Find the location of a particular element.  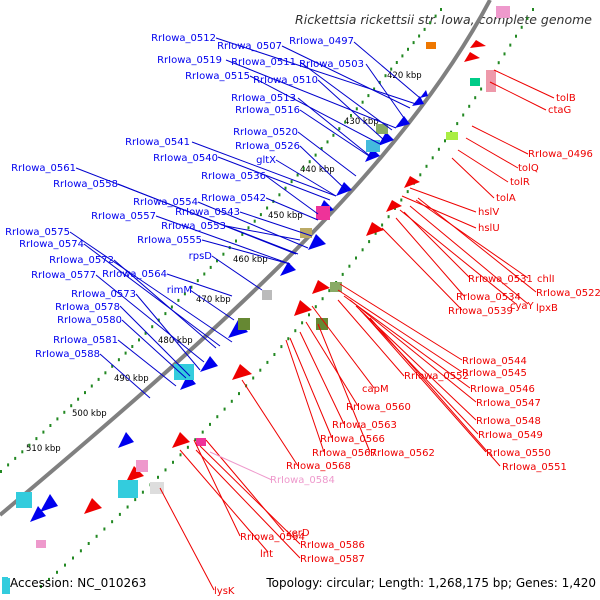

gene-label-reverse: lnt is located at coordinates (266, 554).